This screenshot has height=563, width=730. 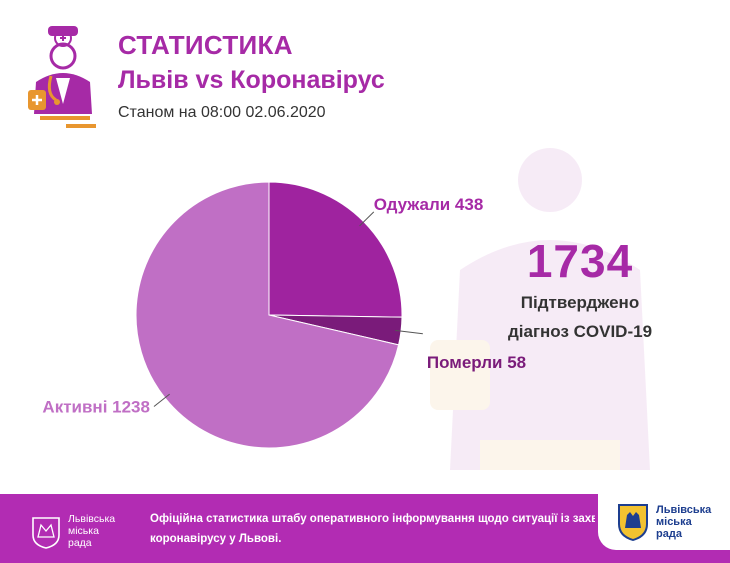 What do you see at coordinates (251, 80) in the screenshot?
I see `page-subtitle: Львів vs Коронавірус` at bounding box center [251, 80].